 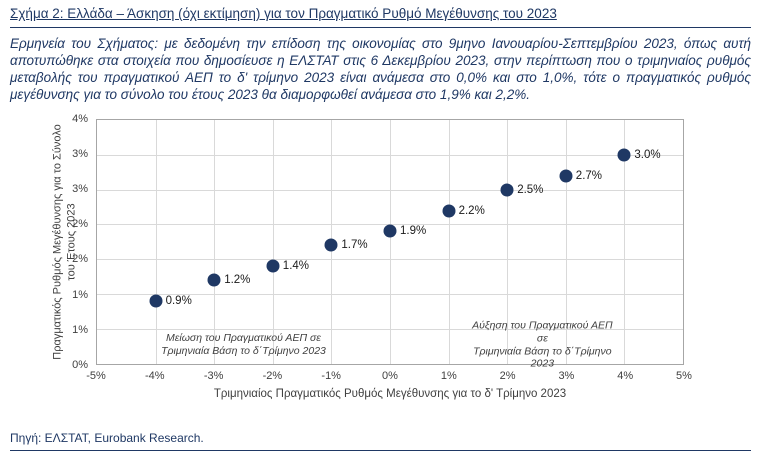 I want to click on x-tick-label: -1%, so click(x=331, y=375).